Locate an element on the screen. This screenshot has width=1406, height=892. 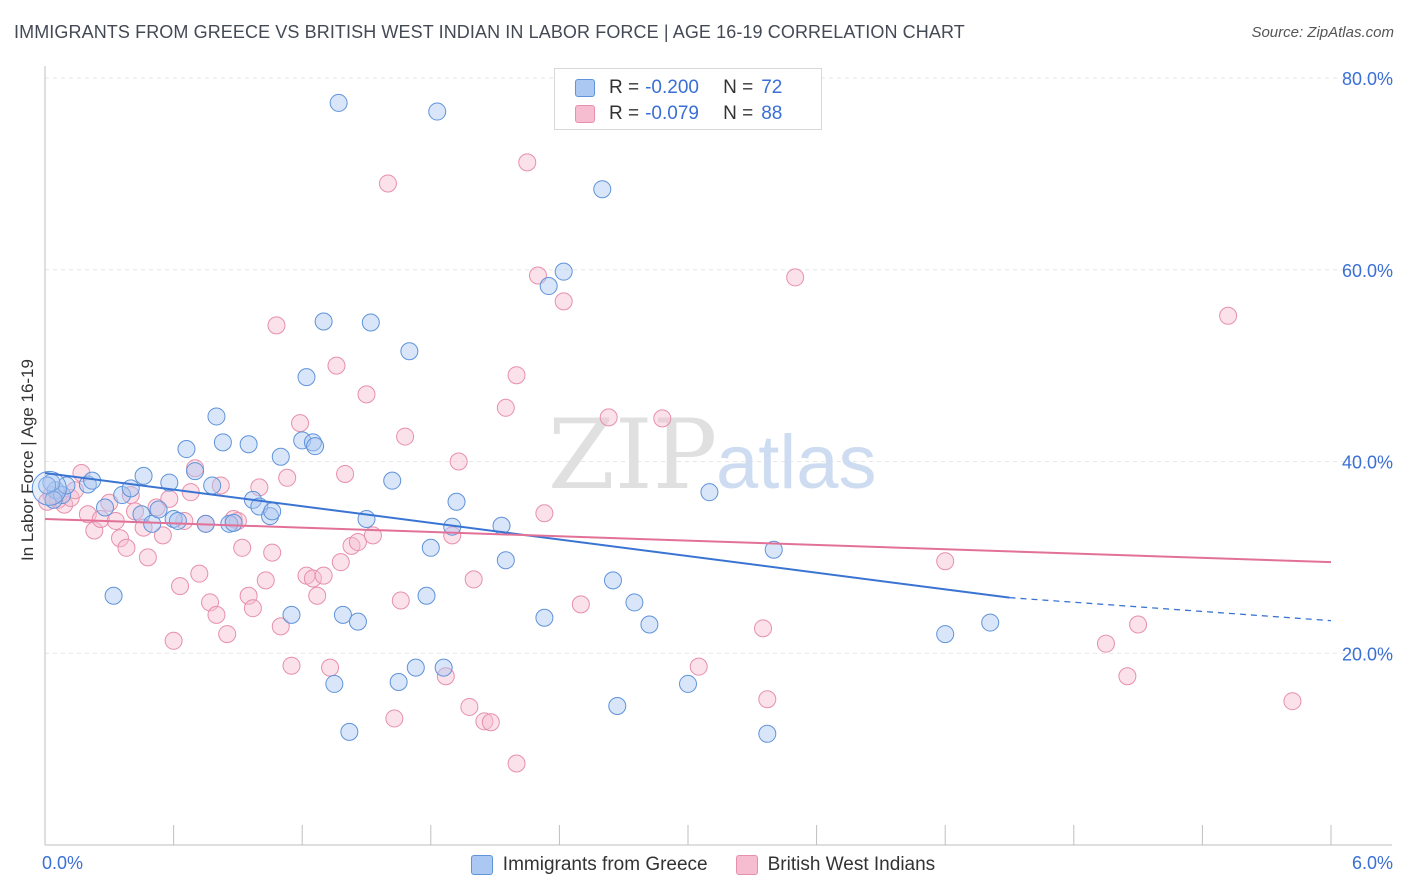
greece-swatch is located at coordinates (585, 88).